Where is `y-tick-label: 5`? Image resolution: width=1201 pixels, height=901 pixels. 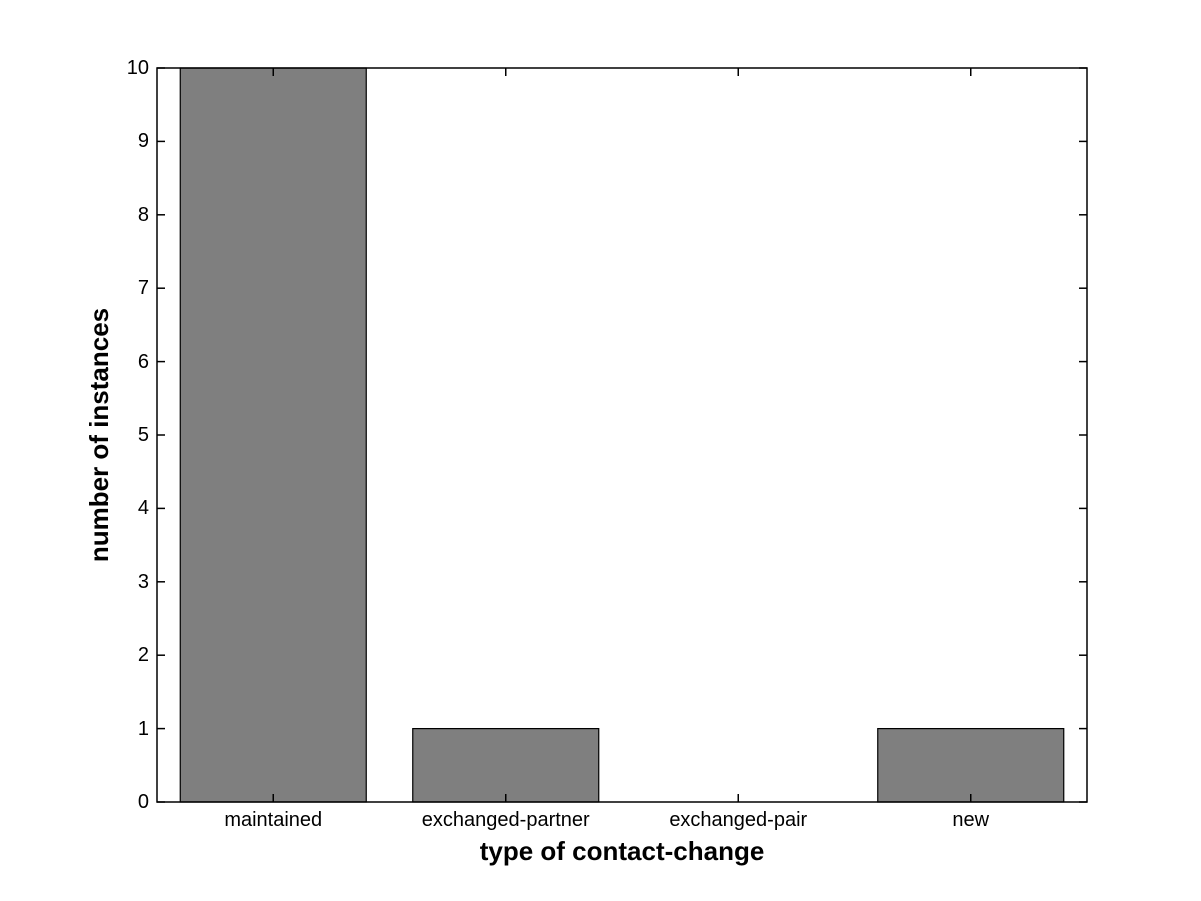 y-tick-label: 5 is located at coordinates (143, 435).